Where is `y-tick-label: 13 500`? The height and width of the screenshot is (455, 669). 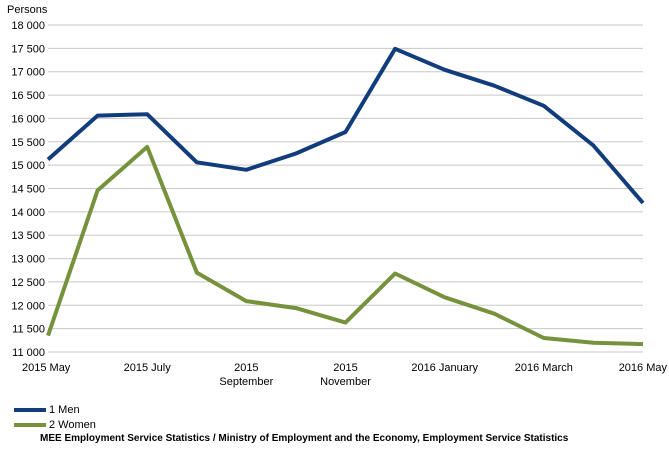
y-tick-label: 13 500 is located at coordinates (28, 236).